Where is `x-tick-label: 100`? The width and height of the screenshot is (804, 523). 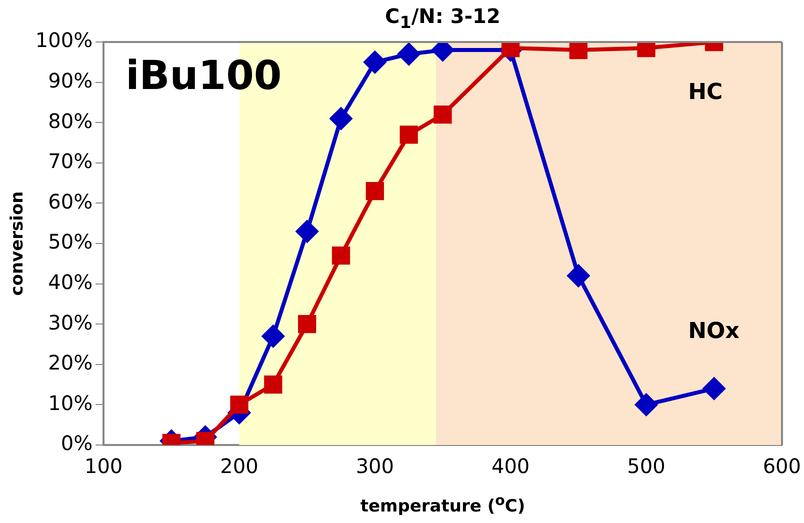
x-tick-label: 100 is located at coordinates (103, 466).